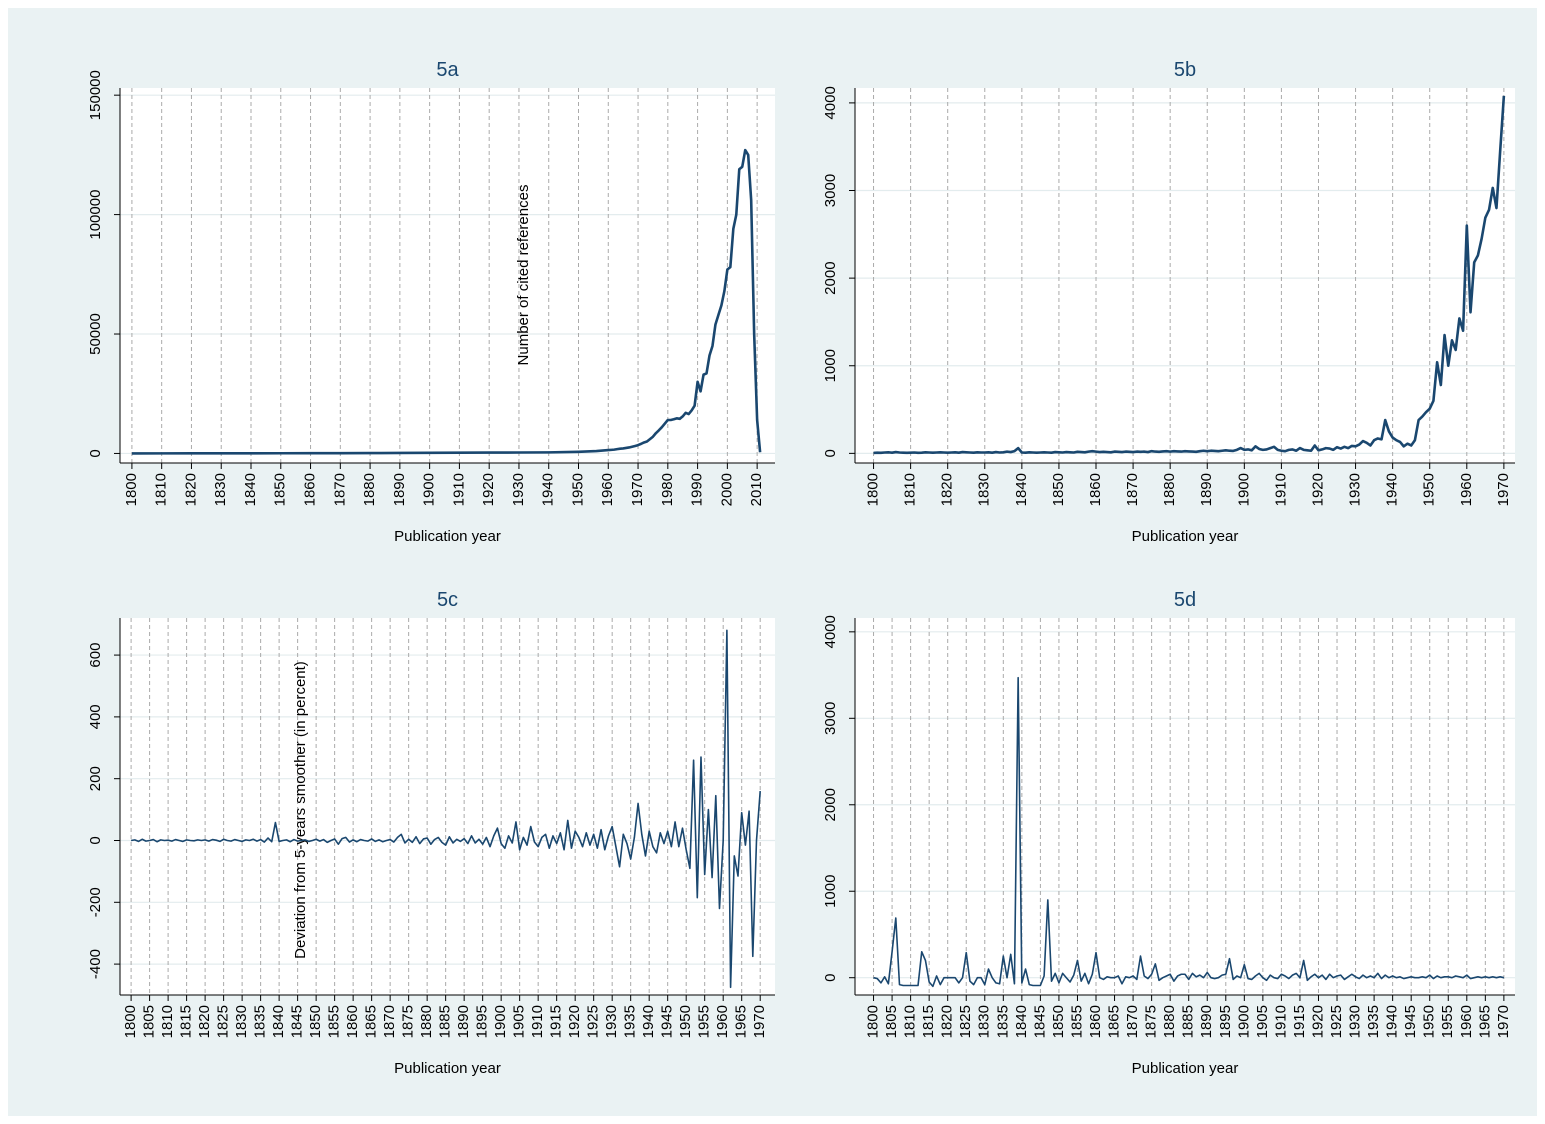 The height and width of the screenshot is (1124, 1545). I want to click on x-tick-label: 1845, so click(1039, 1021).